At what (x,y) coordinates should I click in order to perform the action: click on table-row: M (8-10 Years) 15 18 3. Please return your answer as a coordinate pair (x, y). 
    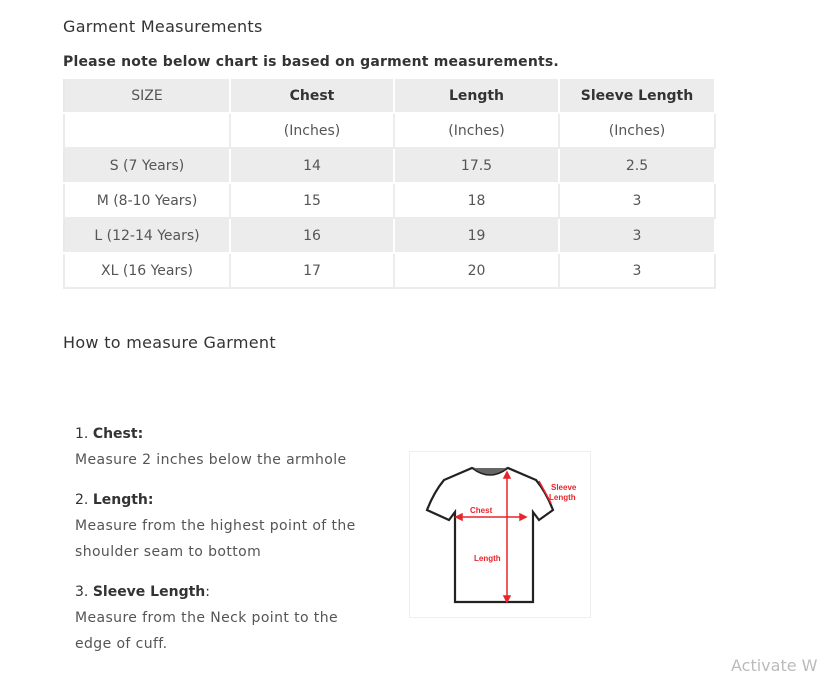
    Looking at the image, I should click on (389, 200).